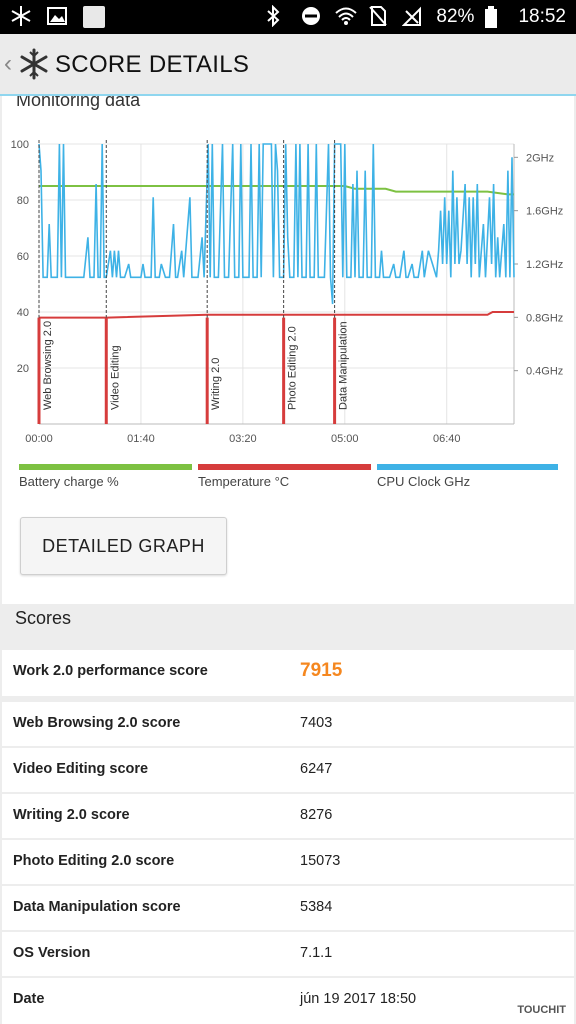 This screenshot has width=576, height=1024. I want to click on legend-cpu-swatch, so click(467, 467).